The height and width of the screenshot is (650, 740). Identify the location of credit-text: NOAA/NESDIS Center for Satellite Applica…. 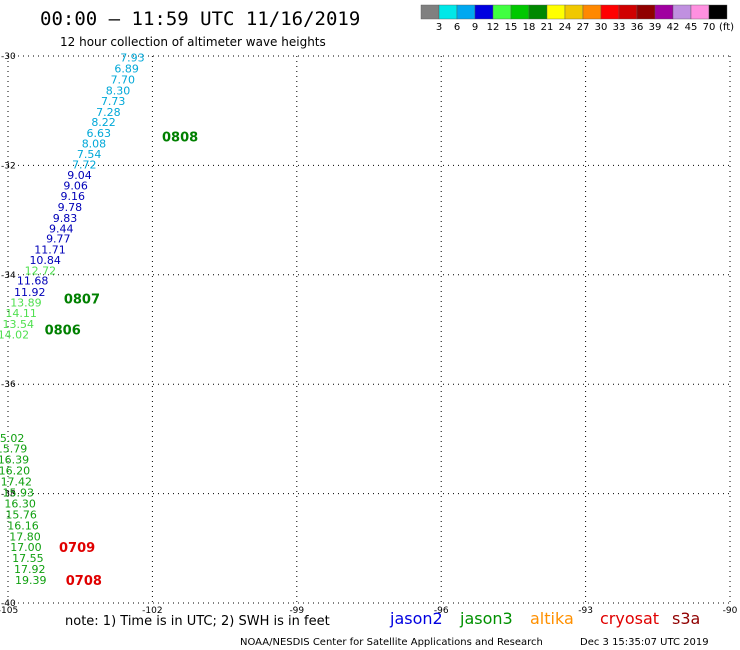
(391, 642).